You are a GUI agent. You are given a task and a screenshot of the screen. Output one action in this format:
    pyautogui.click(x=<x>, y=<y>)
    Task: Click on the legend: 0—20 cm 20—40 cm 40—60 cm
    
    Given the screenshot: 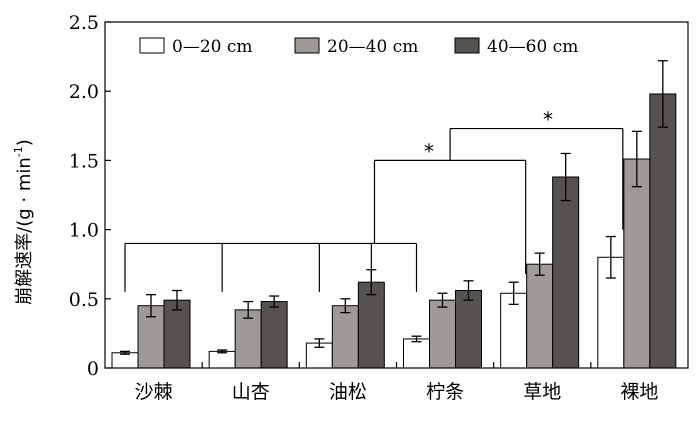 What is the action you would take?
    pyautogui.click(x=358, y=47)
    